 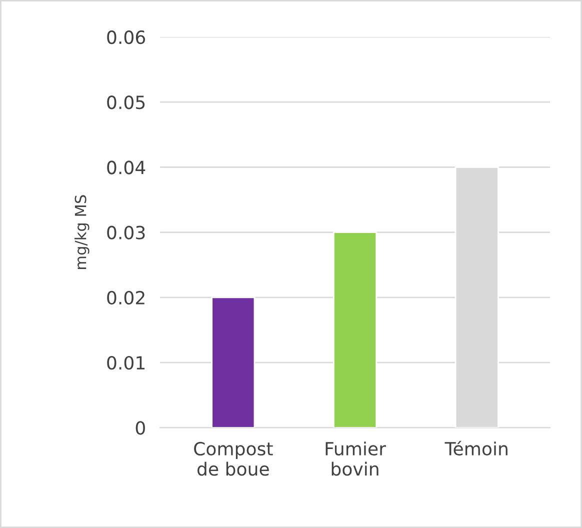 I want to click on x-tick-label: Fumier bovin, so click(x=356, y=459).